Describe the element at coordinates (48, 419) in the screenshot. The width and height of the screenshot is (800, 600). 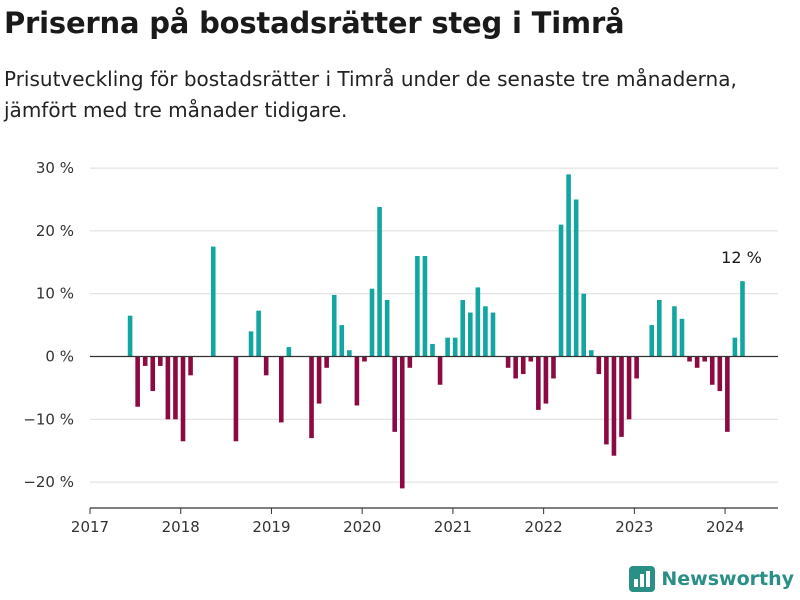
I see `y-tick-label: −10 %` at that location.